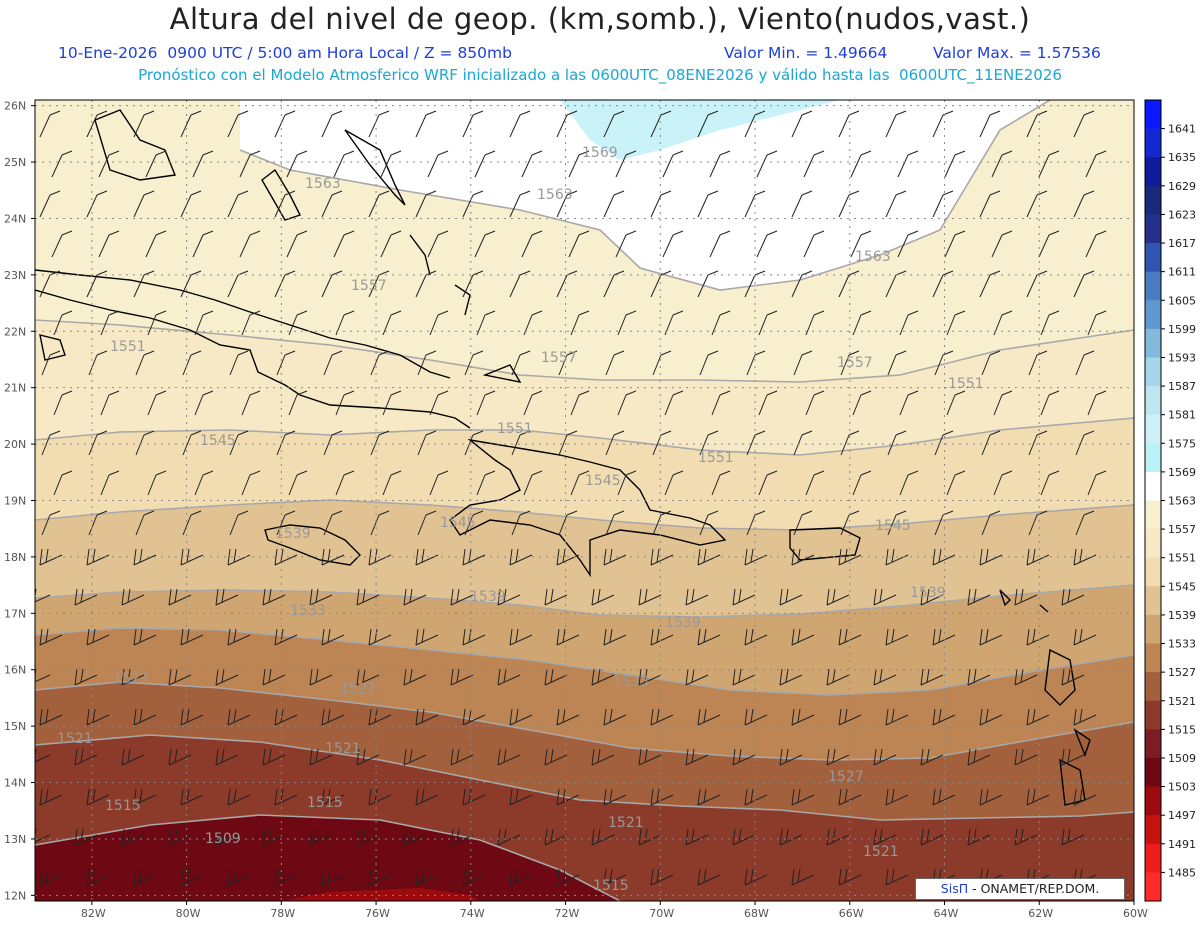 The width and height of the screenshot is (1200, 927). Describe the element at coordinates (282, 913) in the screenshot. I see `lon-label: 78W` at that location.